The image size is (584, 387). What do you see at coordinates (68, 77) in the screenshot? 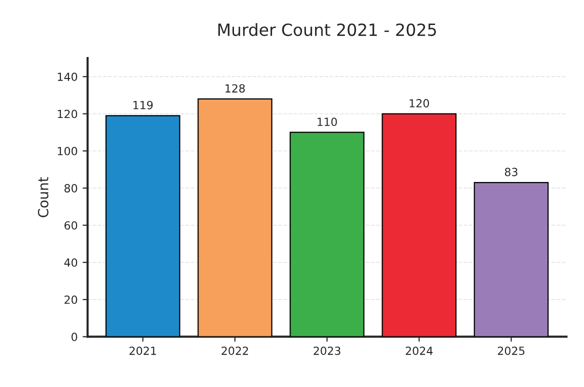
I see `y-tick-label: 140` at bounding box center [68, 77].